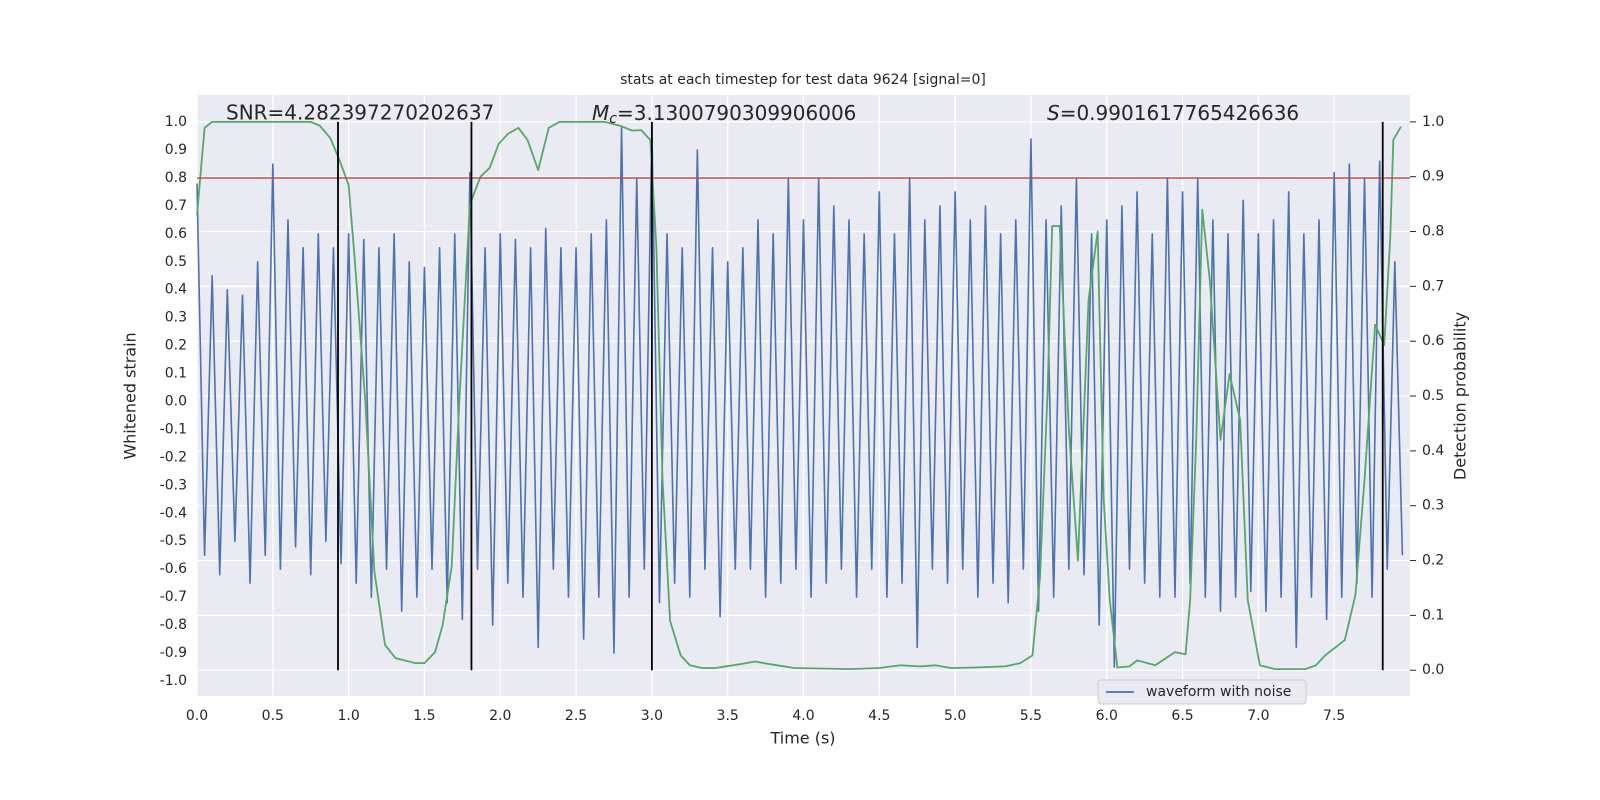 Image resolution: width=1600 pixels, height=800 pixels. What do you see at coordinates (173, 541) in the screenshot?
I see `y-tick-label: -0.5` at bounding box center [173, 541].